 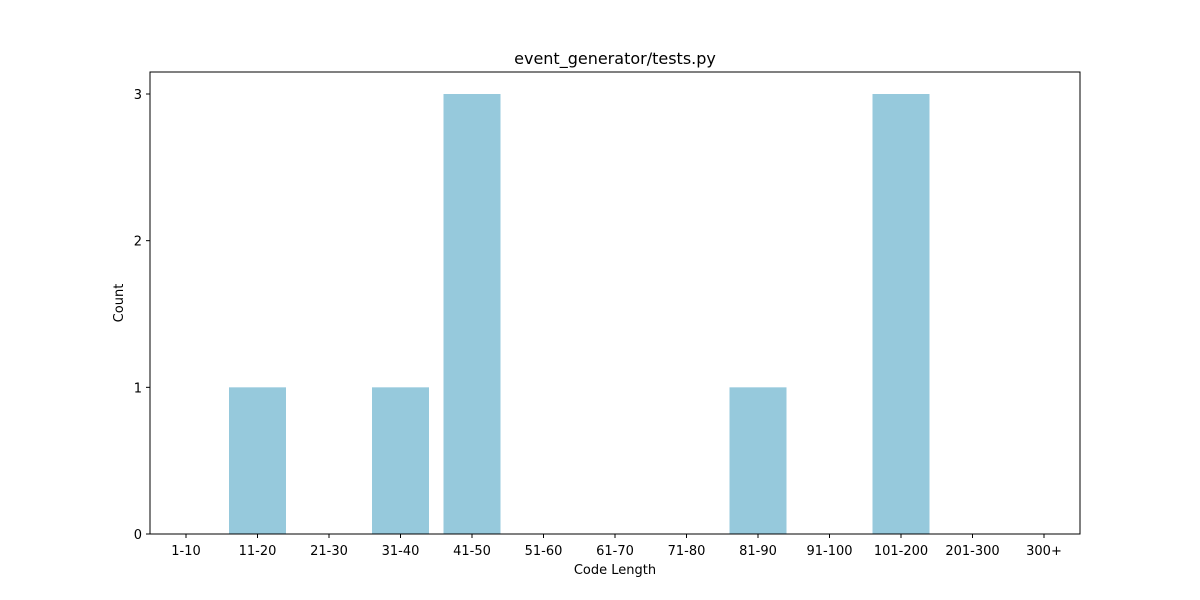 I want to click on chart-title: event_generator/tests.py, so click(x=615, y=59).